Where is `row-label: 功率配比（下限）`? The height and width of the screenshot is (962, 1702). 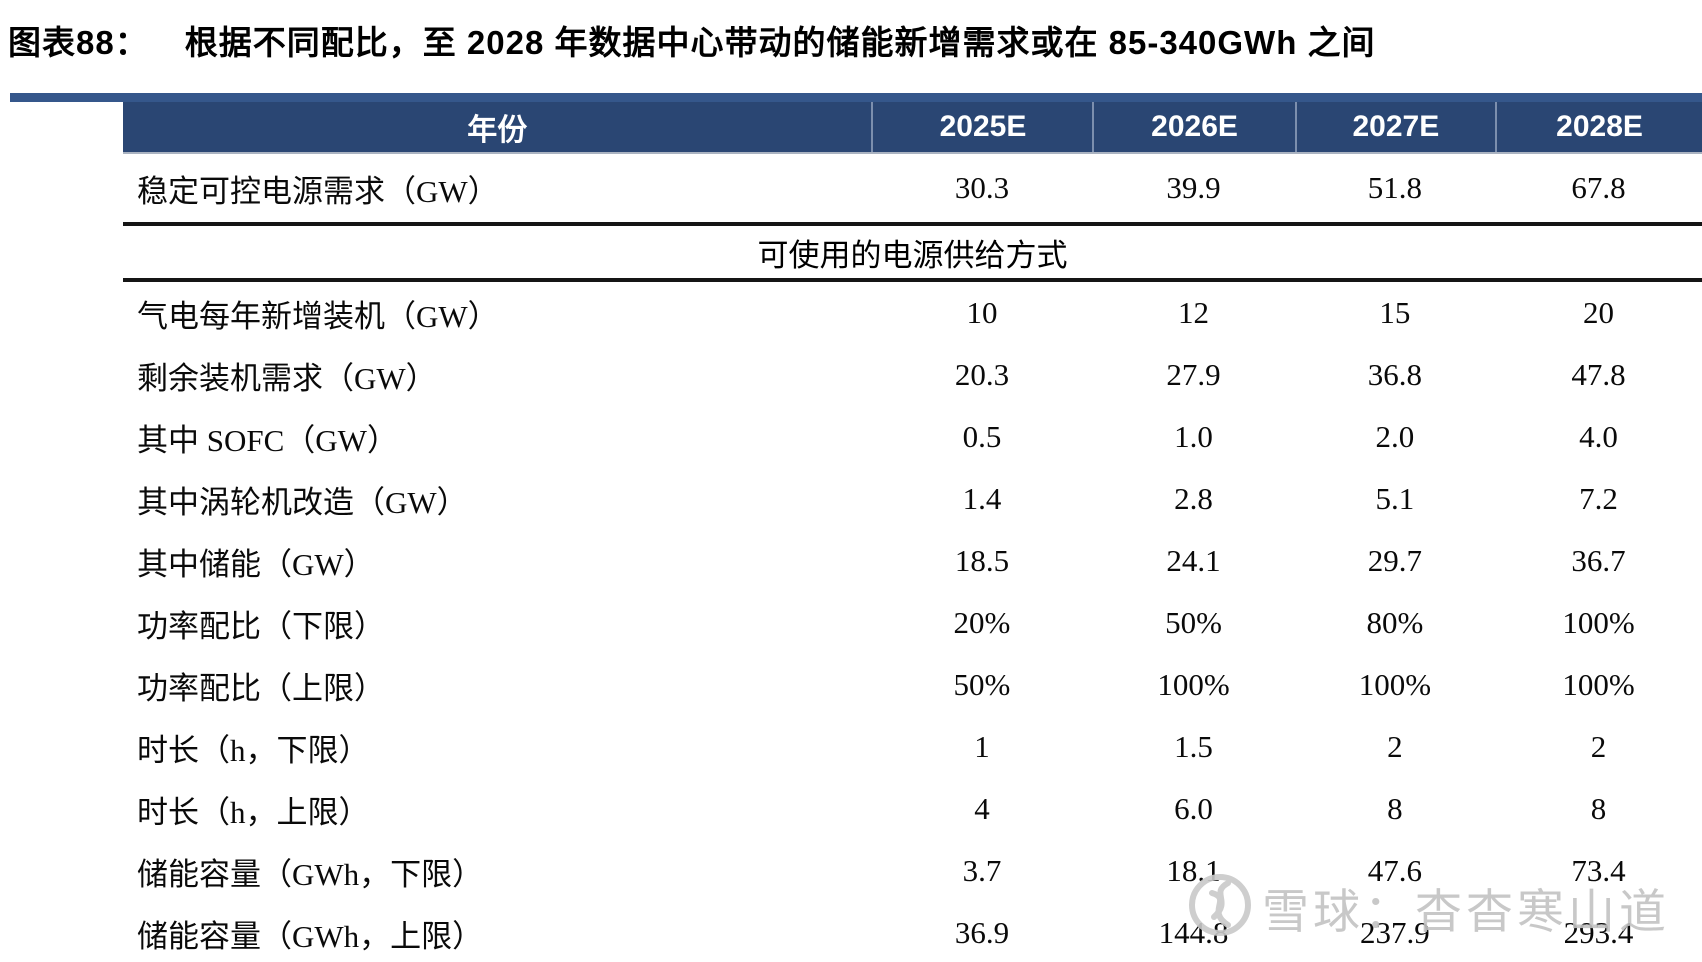 row-label: 功率配比（下限） is located at coordinates (261, 626).